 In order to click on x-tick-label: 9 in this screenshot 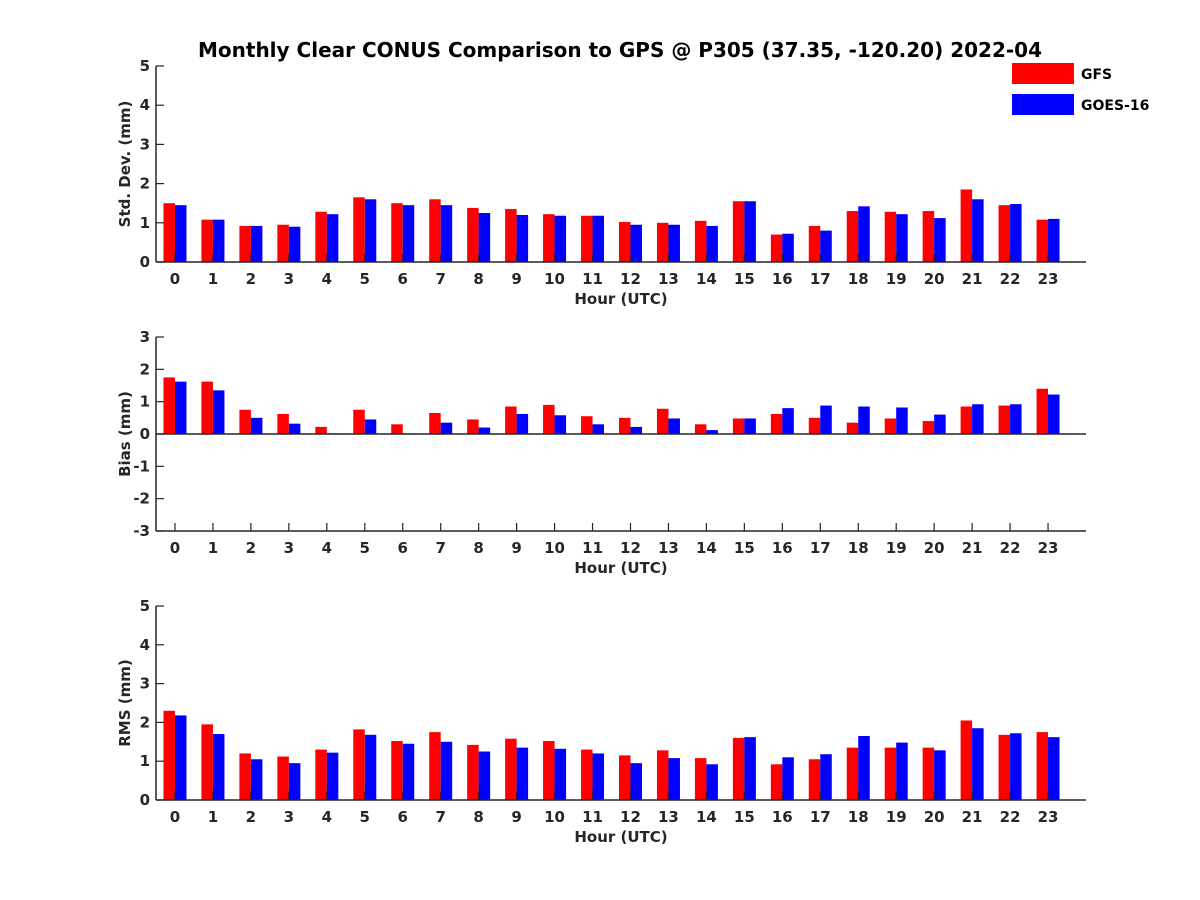, I will do `click(516, 279)`.